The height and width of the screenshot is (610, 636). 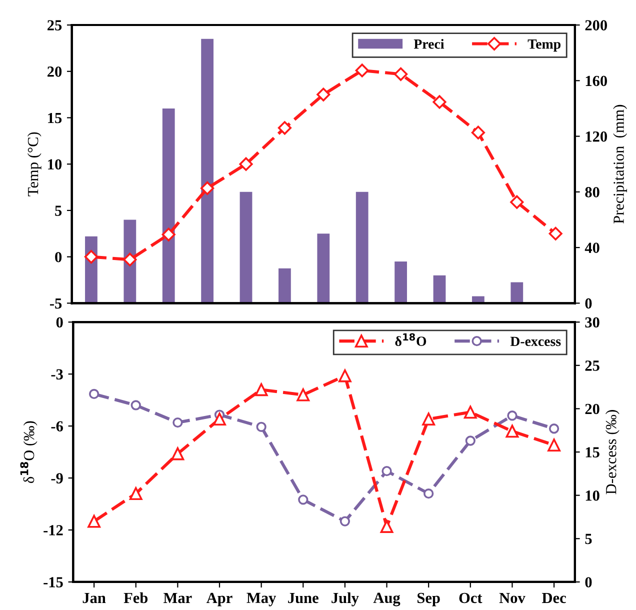 What do you see at coordinates (613, 452) in the screenshot?
I see `y2-axis-title: D-excess (‰)` at bounding box center [613, 452].